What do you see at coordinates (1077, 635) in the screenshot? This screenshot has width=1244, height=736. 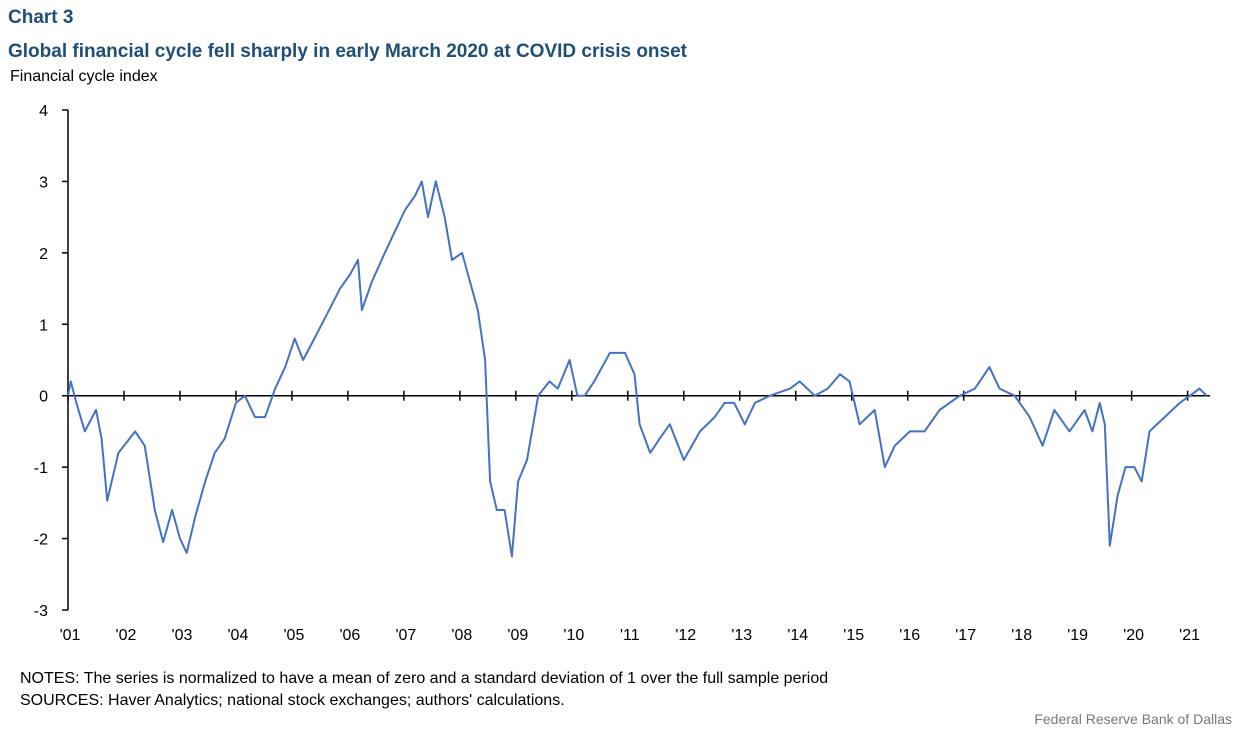 I see `x-tick-label: '19` at bounding box center [1077, 635].